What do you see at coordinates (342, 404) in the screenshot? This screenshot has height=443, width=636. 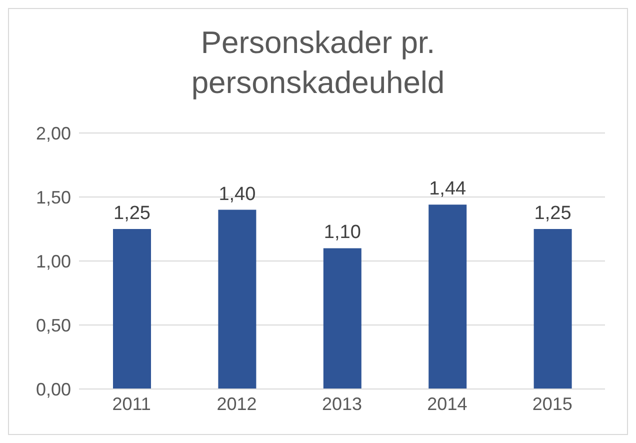 I see `x-tick-label: 2013` at bounding box center [342, 404].